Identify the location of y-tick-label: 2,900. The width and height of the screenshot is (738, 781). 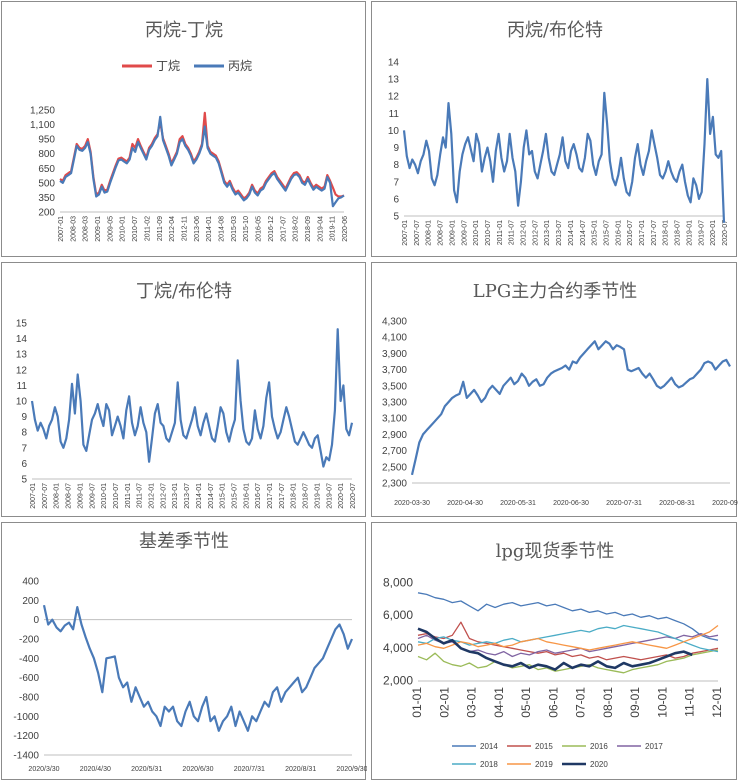
(394, 435).